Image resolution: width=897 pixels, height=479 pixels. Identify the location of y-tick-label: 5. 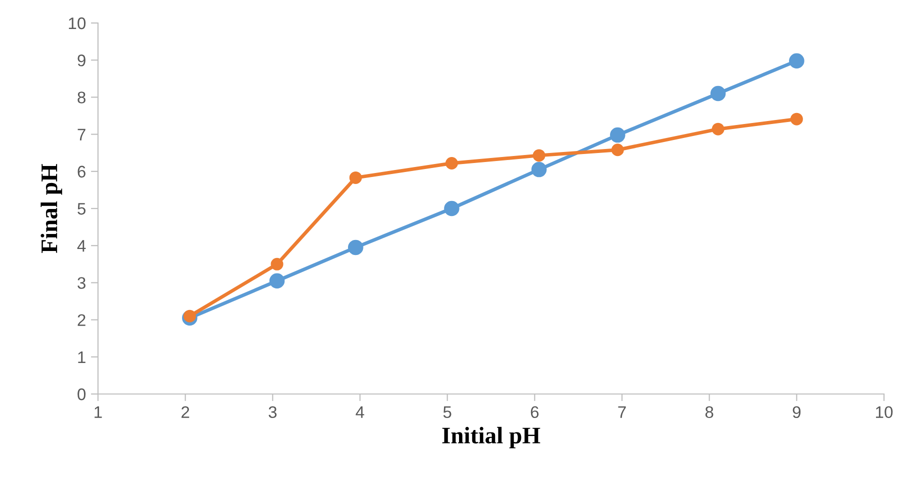
(82, 209).